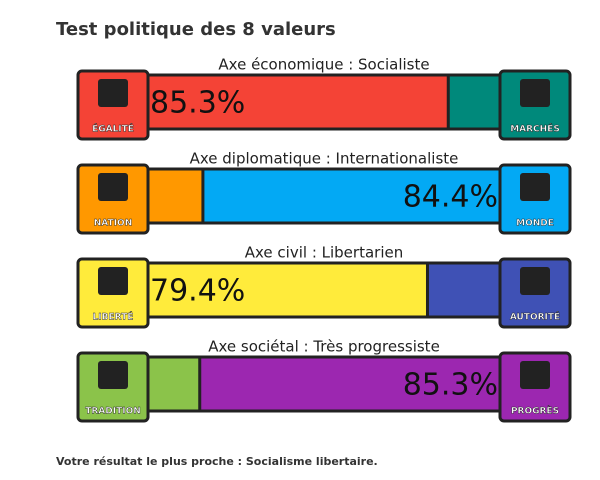  What do you see at coordinates (535, 224) in the screenshot?
I see `icon-label: MONDE` at bounding box center [535, 224].